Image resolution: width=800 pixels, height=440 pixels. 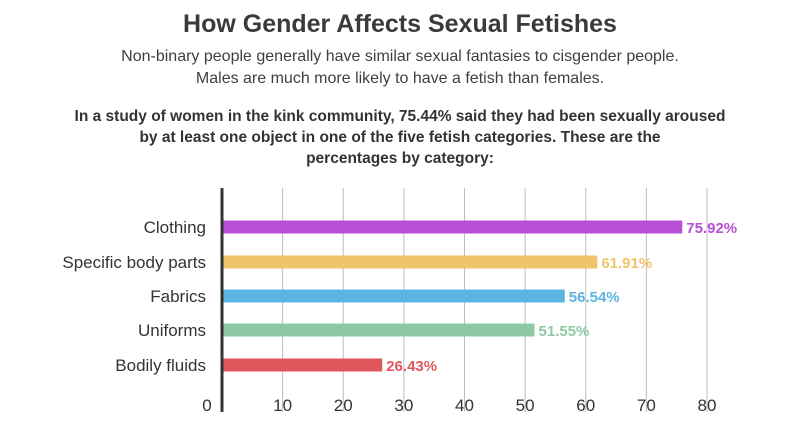 What do you see at coordinates (343, 405) in the screenshot?
I see `x-tick-label: 20` at bounding box center [343, 405].